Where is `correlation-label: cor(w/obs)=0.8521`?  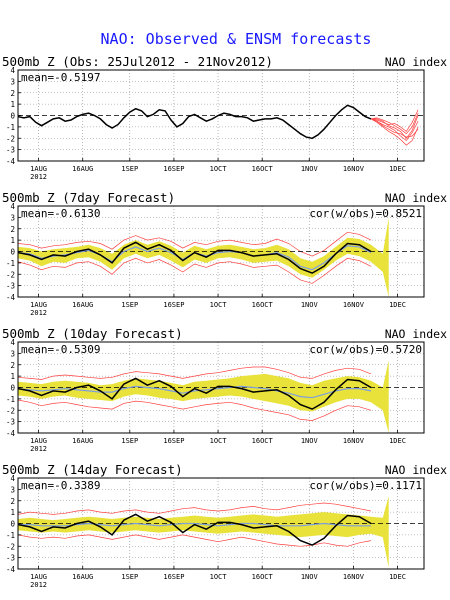 correlation-label: cor(w/obs)=0.8521 is located at coordinates (365, 213).